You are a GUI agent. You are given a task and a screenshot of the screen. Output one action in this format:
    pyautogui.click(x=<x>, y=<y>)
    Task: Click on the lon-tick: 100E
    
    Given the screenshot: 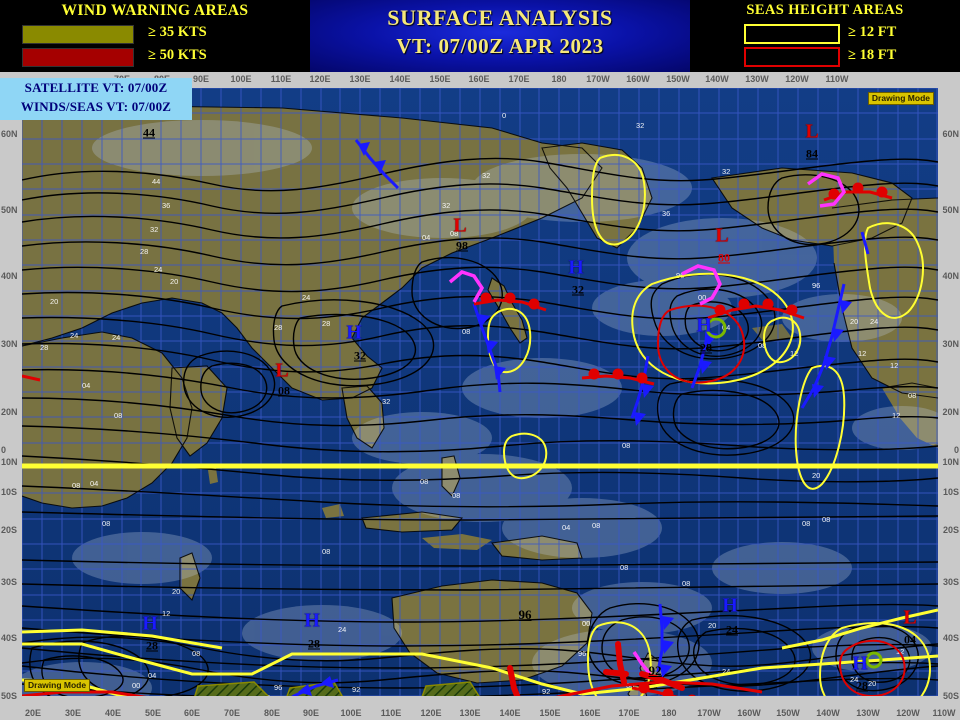 What is the action you would take?
    pyautogui.click(x=351, y=713)
    